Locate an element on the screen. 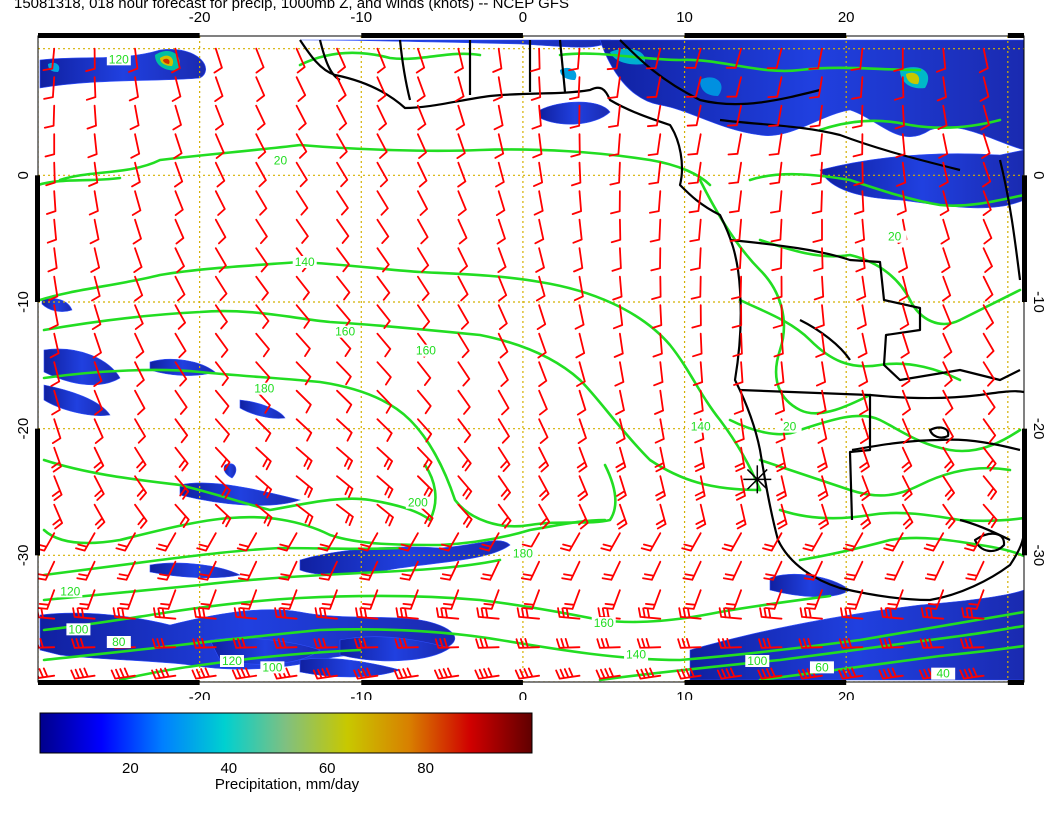  contour-label: 160 is located at coordinates (345, 332).